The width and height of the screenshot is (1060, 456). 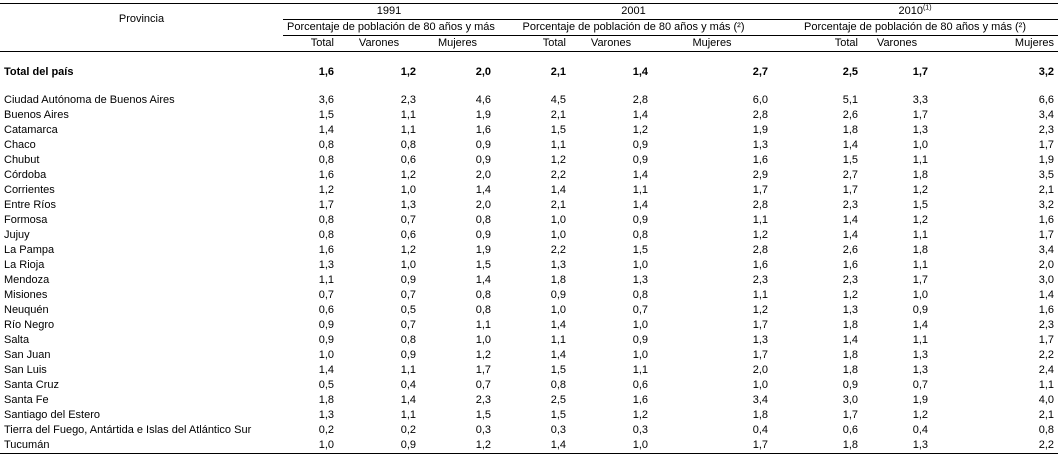 I want to click on province-name: Córdoba, so click(x=25, y=175).